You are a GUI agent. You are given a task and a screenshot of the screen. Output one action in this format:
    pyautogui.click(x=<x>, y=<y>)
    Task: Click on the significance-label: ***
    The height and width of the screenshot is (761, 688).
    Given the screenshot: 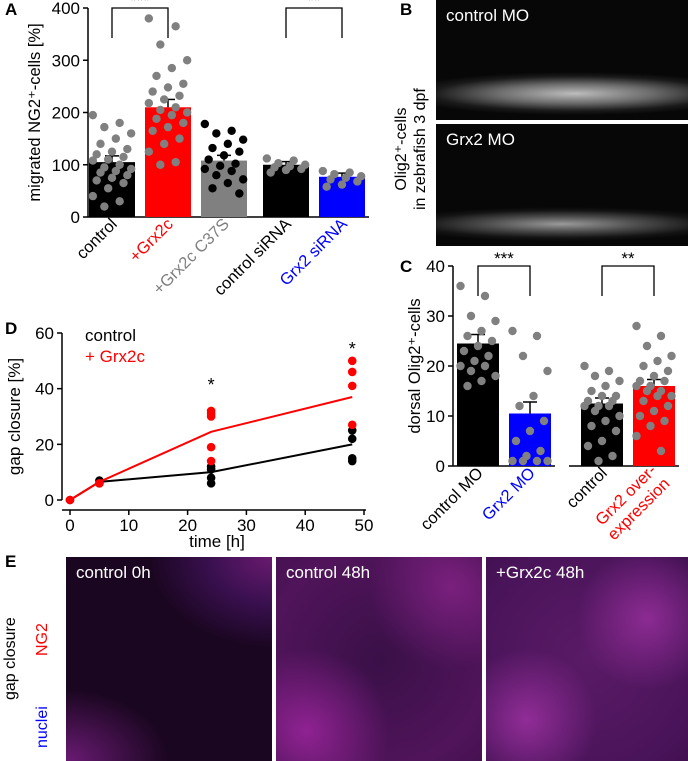 What is the action you would take?
    pyautogui.click(x=140, y=5)
    